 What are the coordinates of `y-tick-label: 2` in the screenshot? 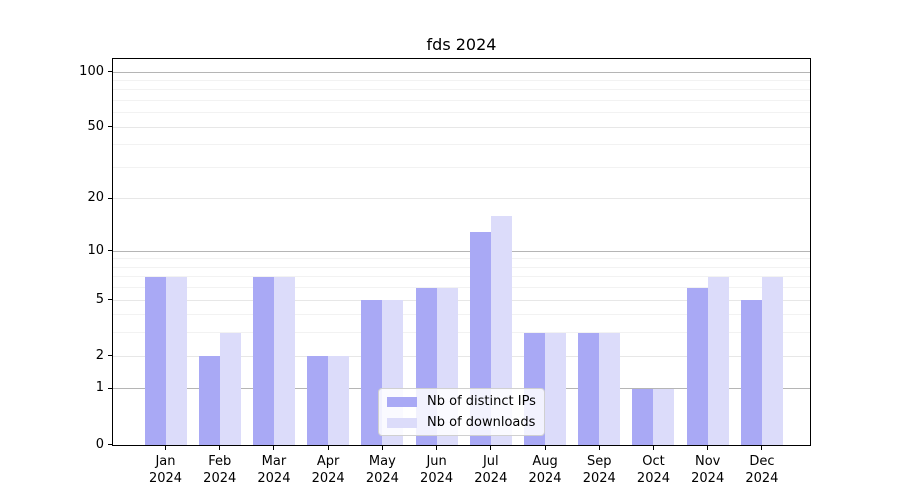 It's located at (99, 355).